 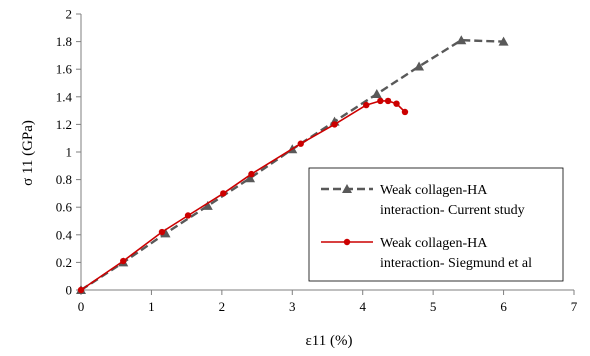 I want to click on x-tick-label: 5, so click(x=433, y=306).